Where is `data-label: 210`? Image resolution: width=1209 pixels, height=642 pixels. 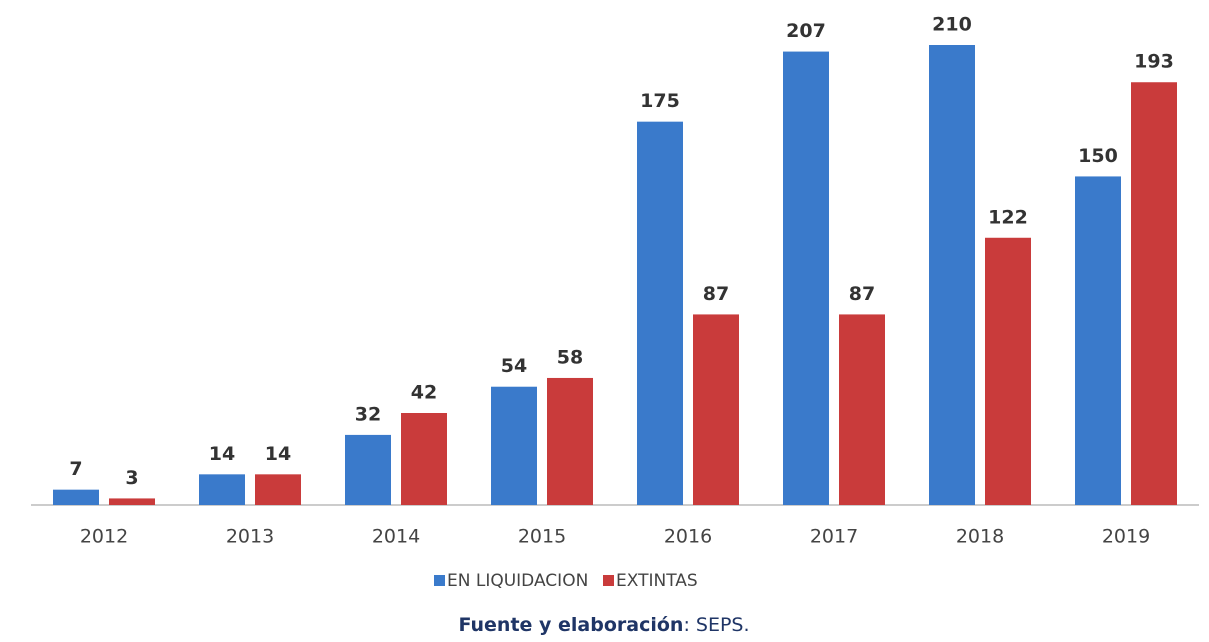 data-label: 210 is located at coordinates (952, 25).